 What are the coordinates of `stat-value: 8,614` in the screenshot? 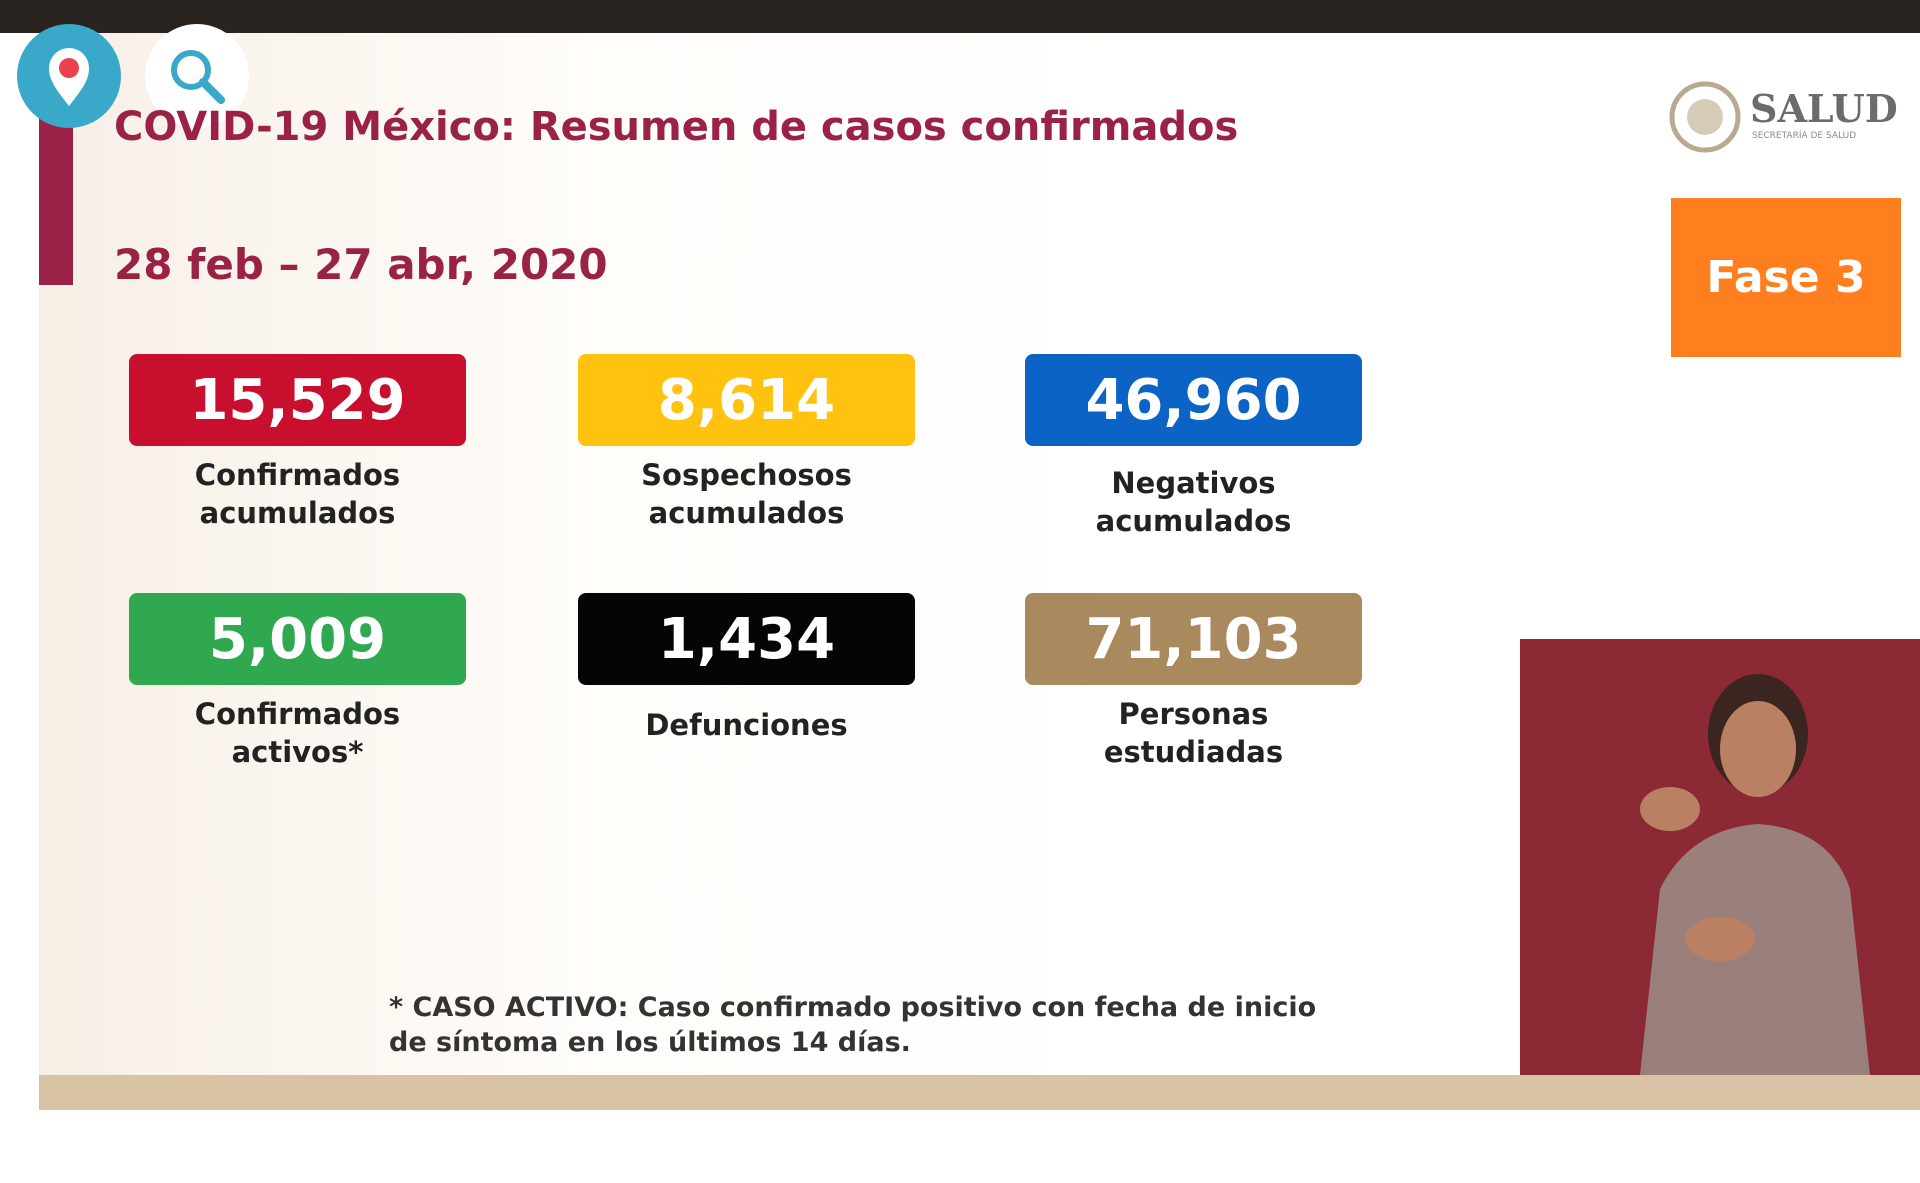 It's located at (746, 400).